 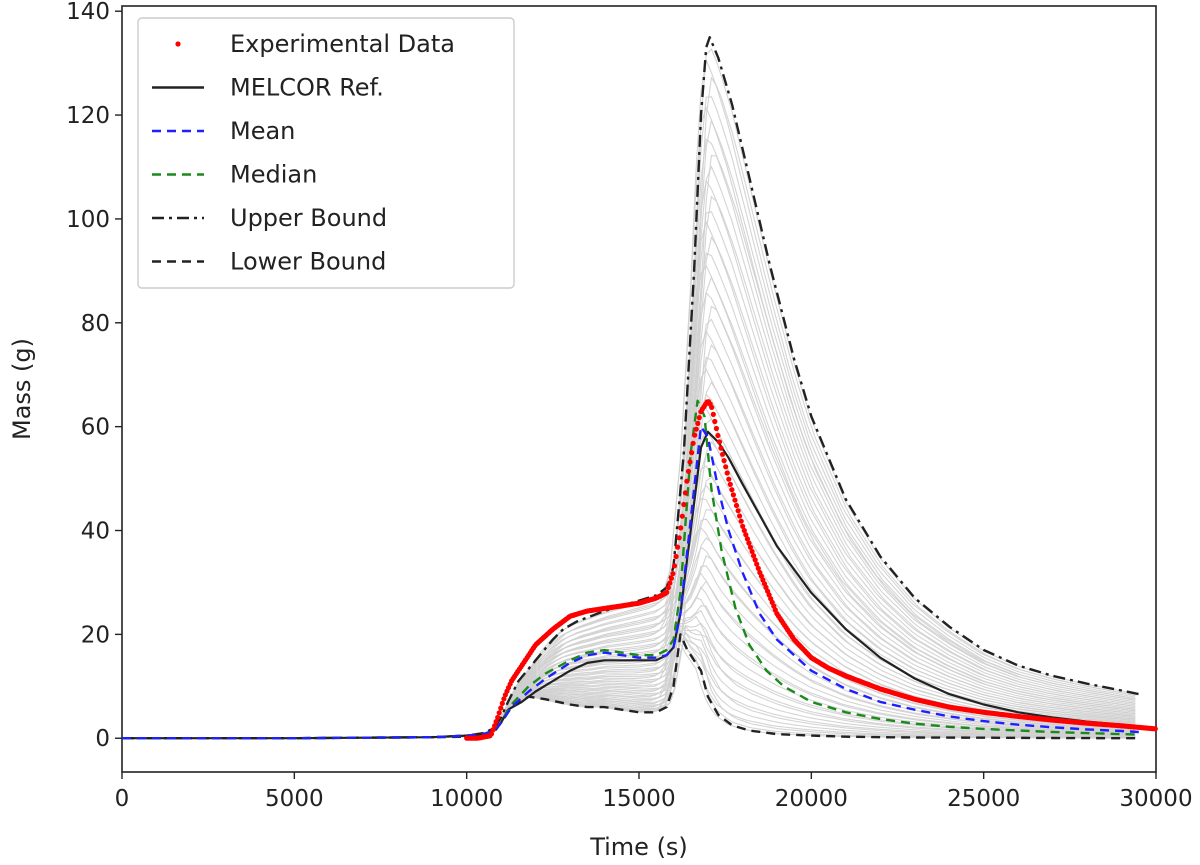 What do you see at coordinates (342, 44) in the screenshot?
I see `legend-label: Experimental Data` at bounding box center [342, 44].